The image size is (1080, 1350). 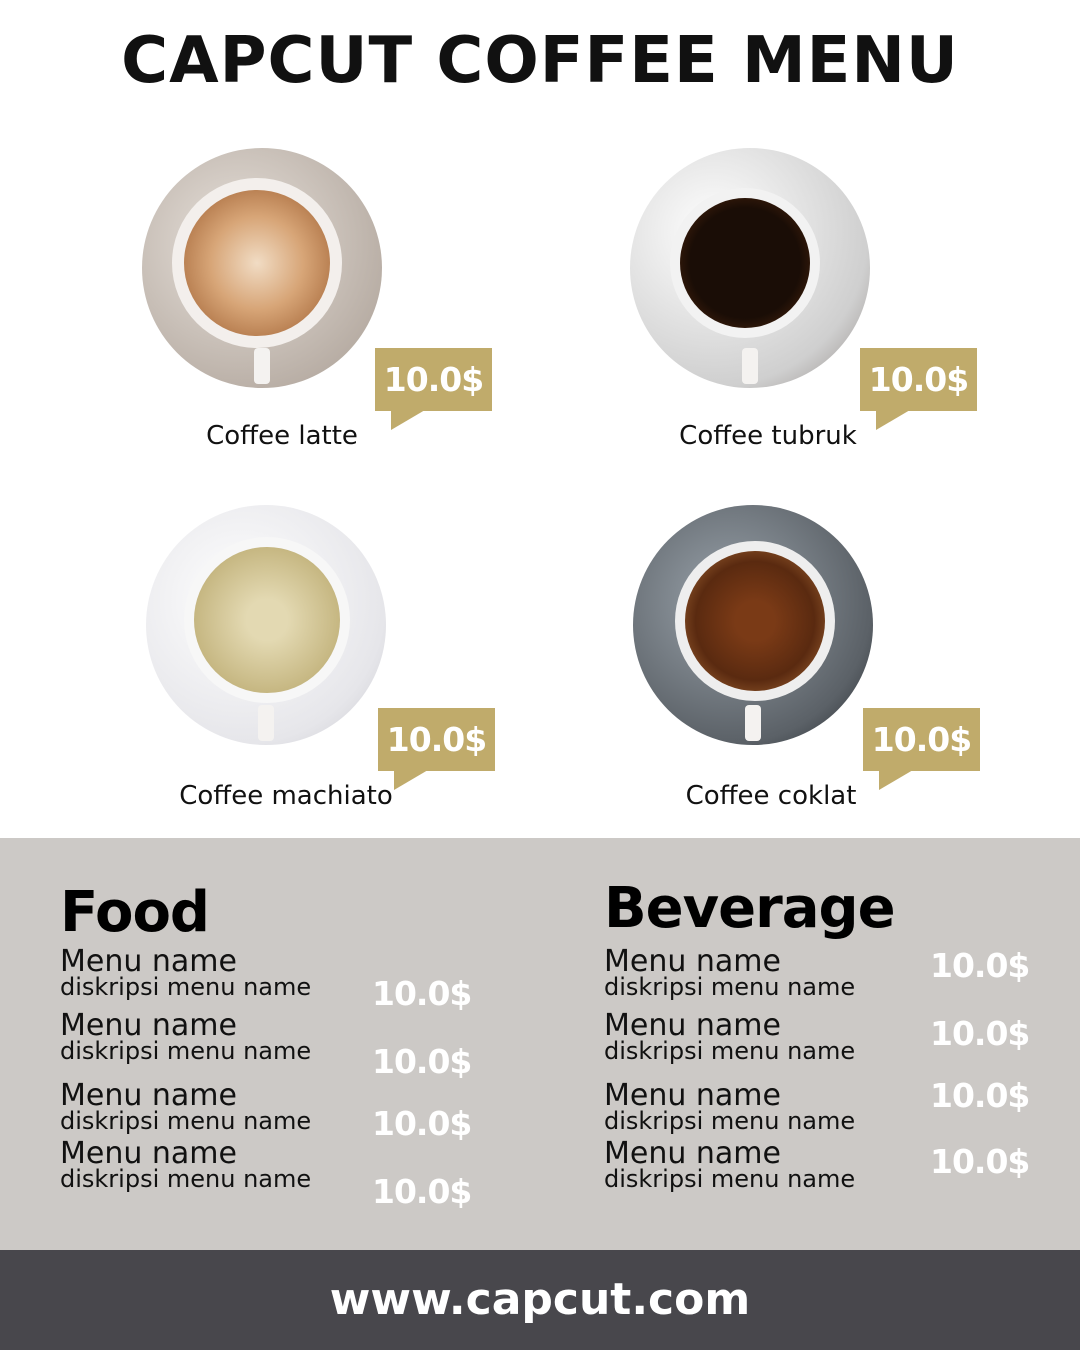 I want to click on coffee-coklat-image, so click(x=753, y=625).